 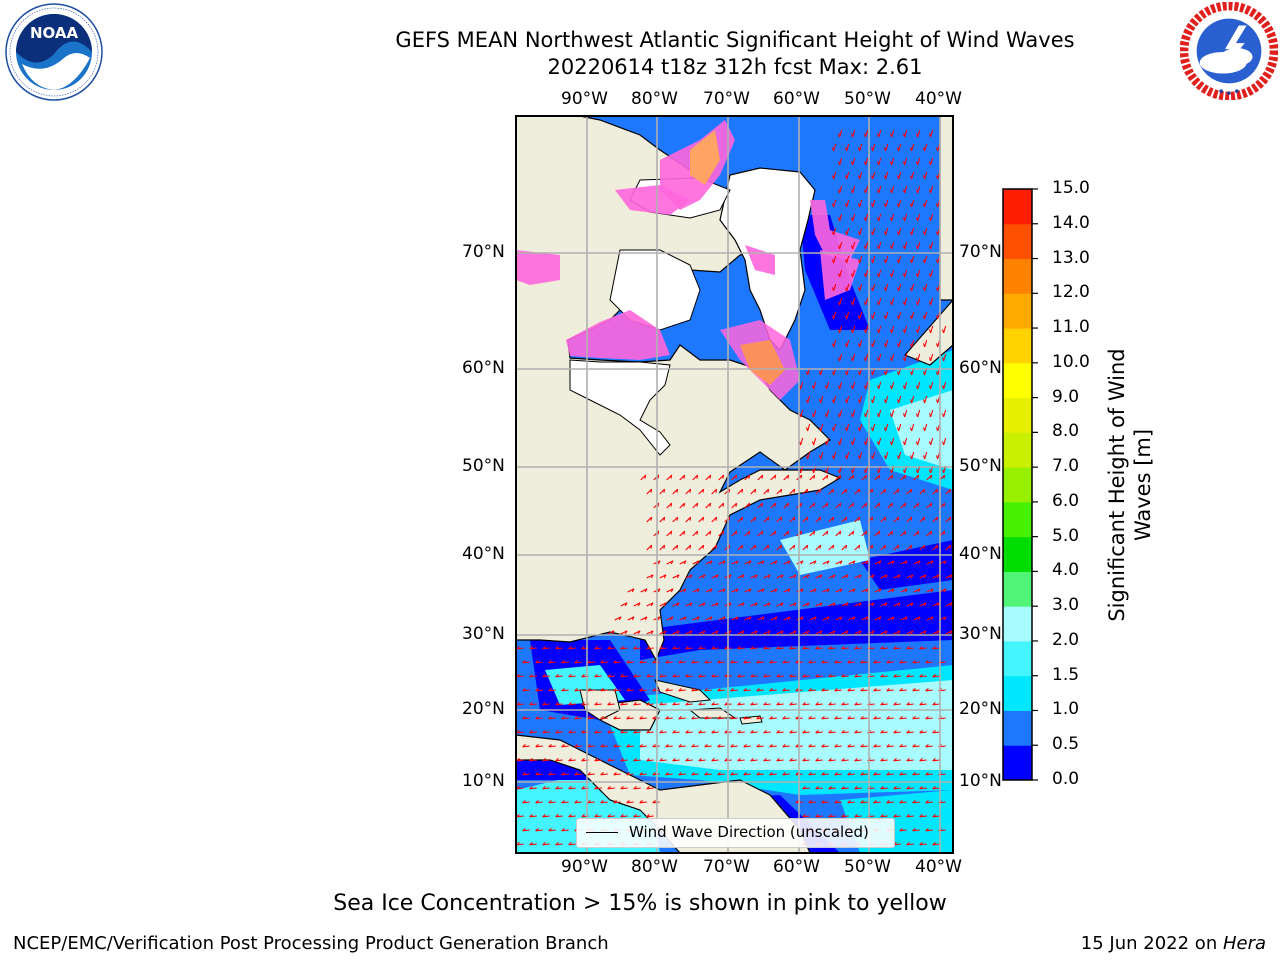 What do you see at coordinates (1017, 763) in the screenshot?
I see `colorbar-swatch` at bounding box center [1017, 763].